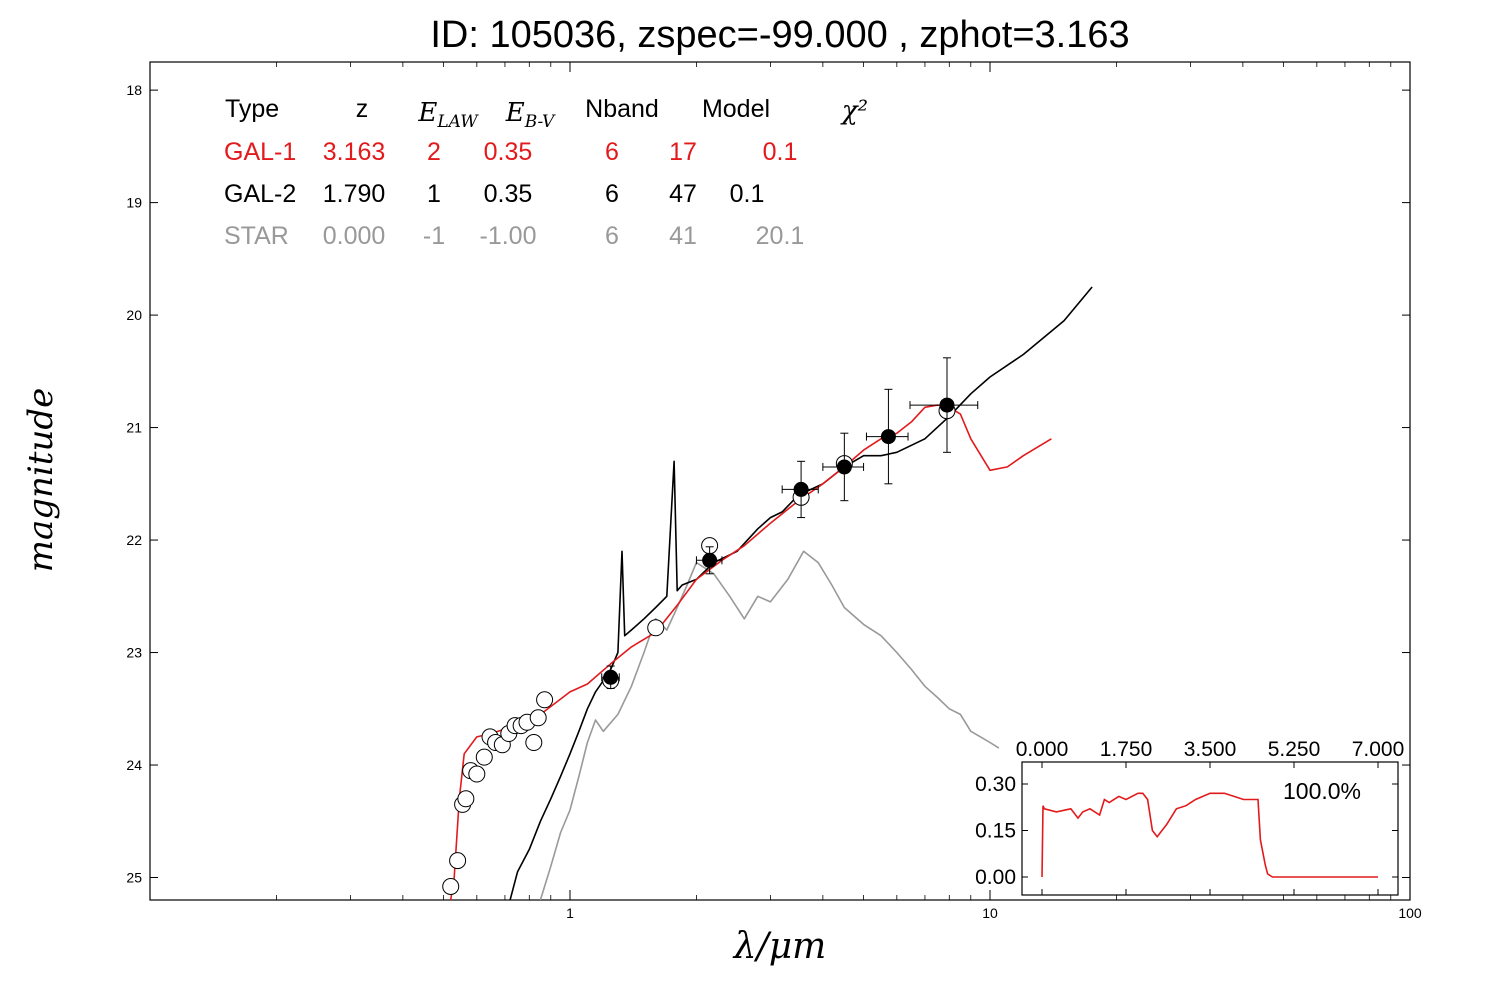  I want to click on y-tick-label: 19, so click(134, 203).